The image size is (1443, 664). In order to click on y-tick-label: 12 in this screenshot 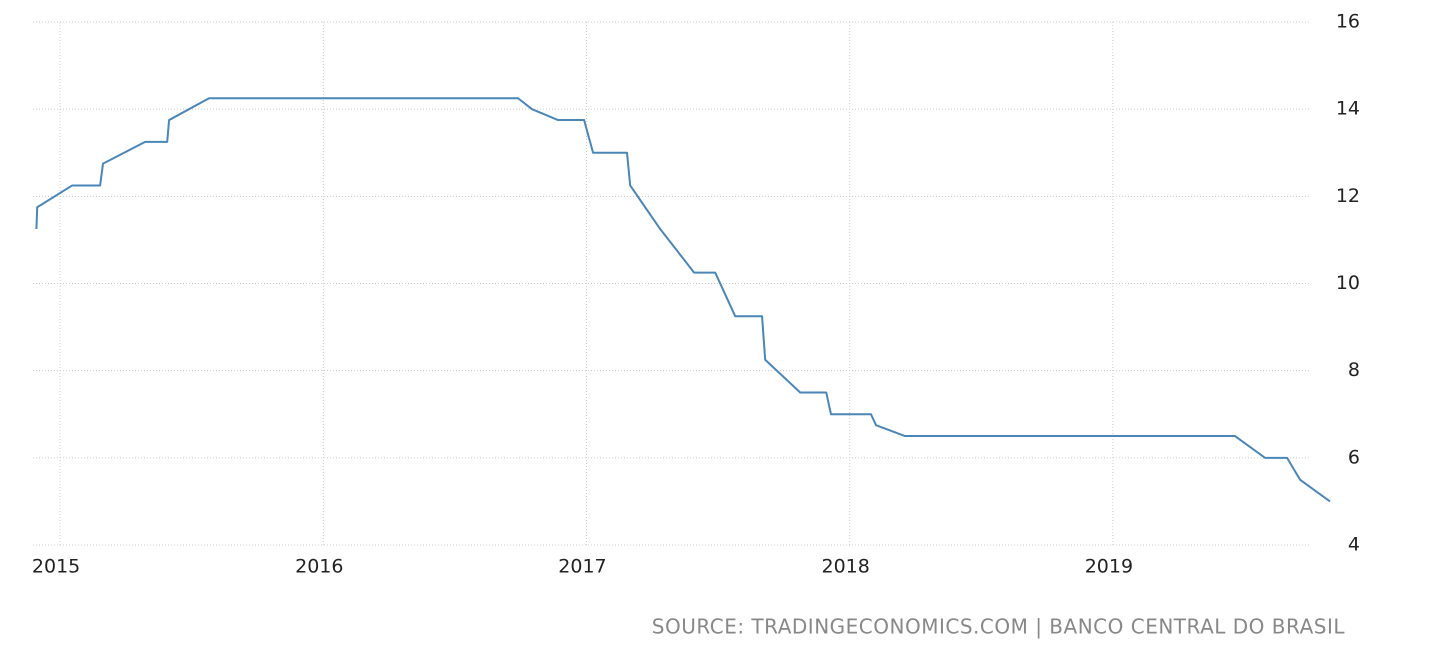, I will do `click(1348, 196)`.